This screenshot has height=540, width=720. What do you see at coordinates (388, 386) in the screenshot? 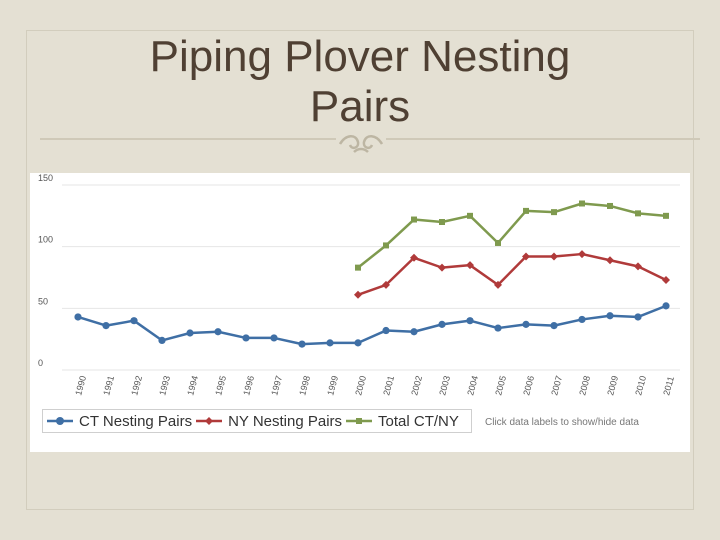
I see `x-tick-label: 2001` at bounding box center [388, 386].